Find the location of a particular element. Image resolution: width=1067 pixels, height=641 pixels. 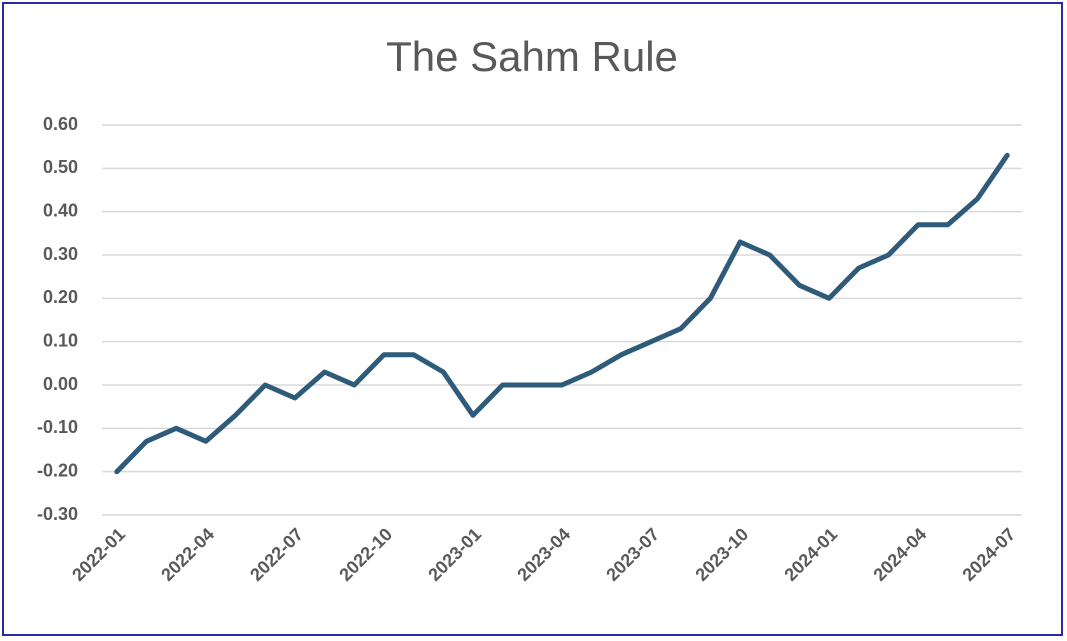

chart-title: The Sahm Rule is located at coordinates (532, 56).